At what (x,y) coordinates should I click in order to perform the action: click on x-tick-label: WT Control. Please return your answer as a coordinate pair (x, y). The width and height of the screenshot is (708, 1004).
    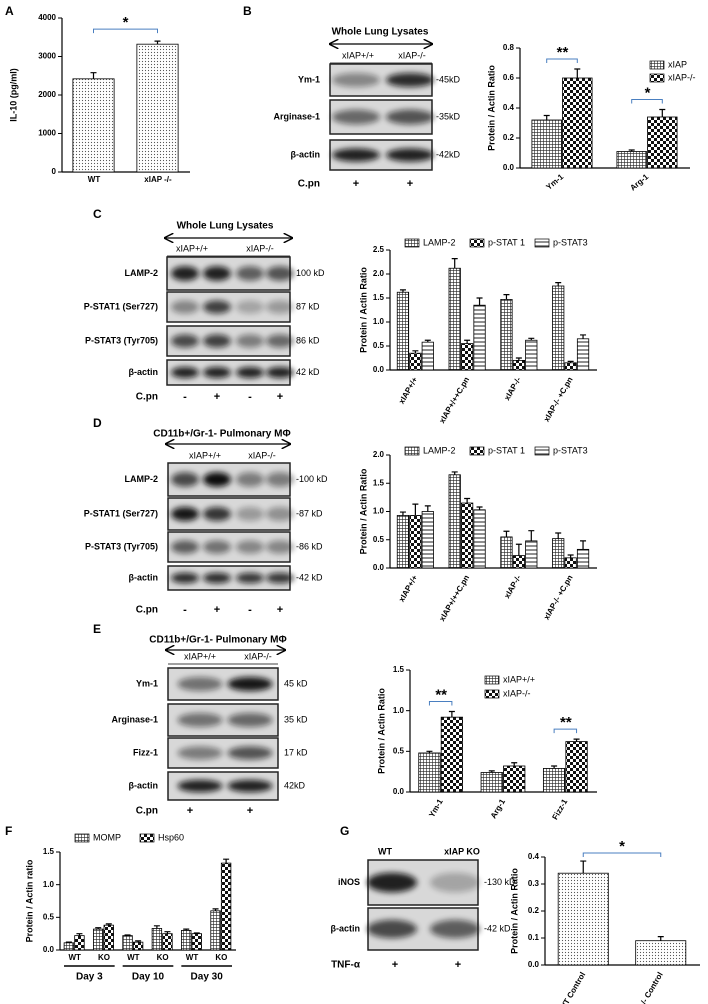
    Looking at the image, I should click on (572, 987).